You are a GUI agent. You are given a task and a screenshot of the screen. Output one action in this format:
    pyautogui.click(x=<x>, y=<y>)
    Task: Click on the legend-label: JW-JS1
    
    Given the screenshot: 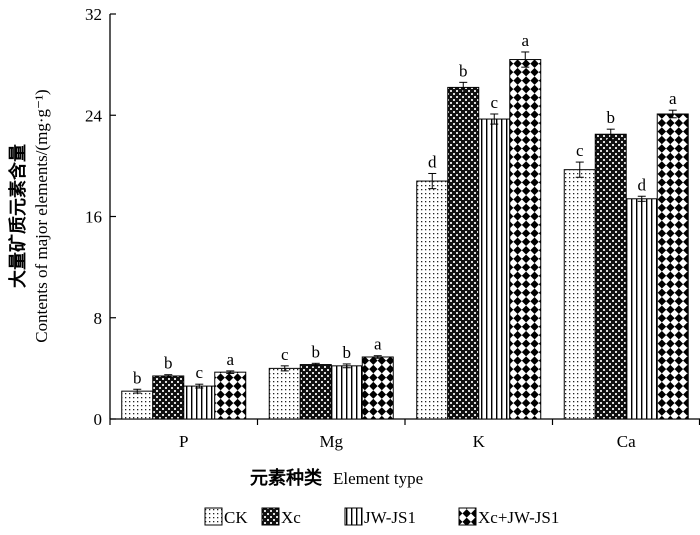 What is the action you would take?
    pyautogui.click(x=390, y=517)
    